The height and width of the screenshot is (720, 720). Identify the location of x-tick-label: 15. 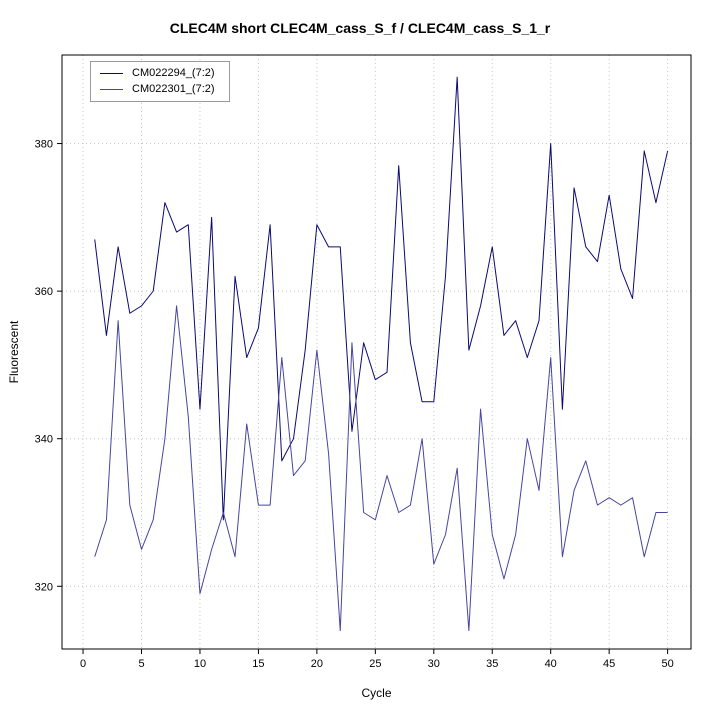
(258, 664).